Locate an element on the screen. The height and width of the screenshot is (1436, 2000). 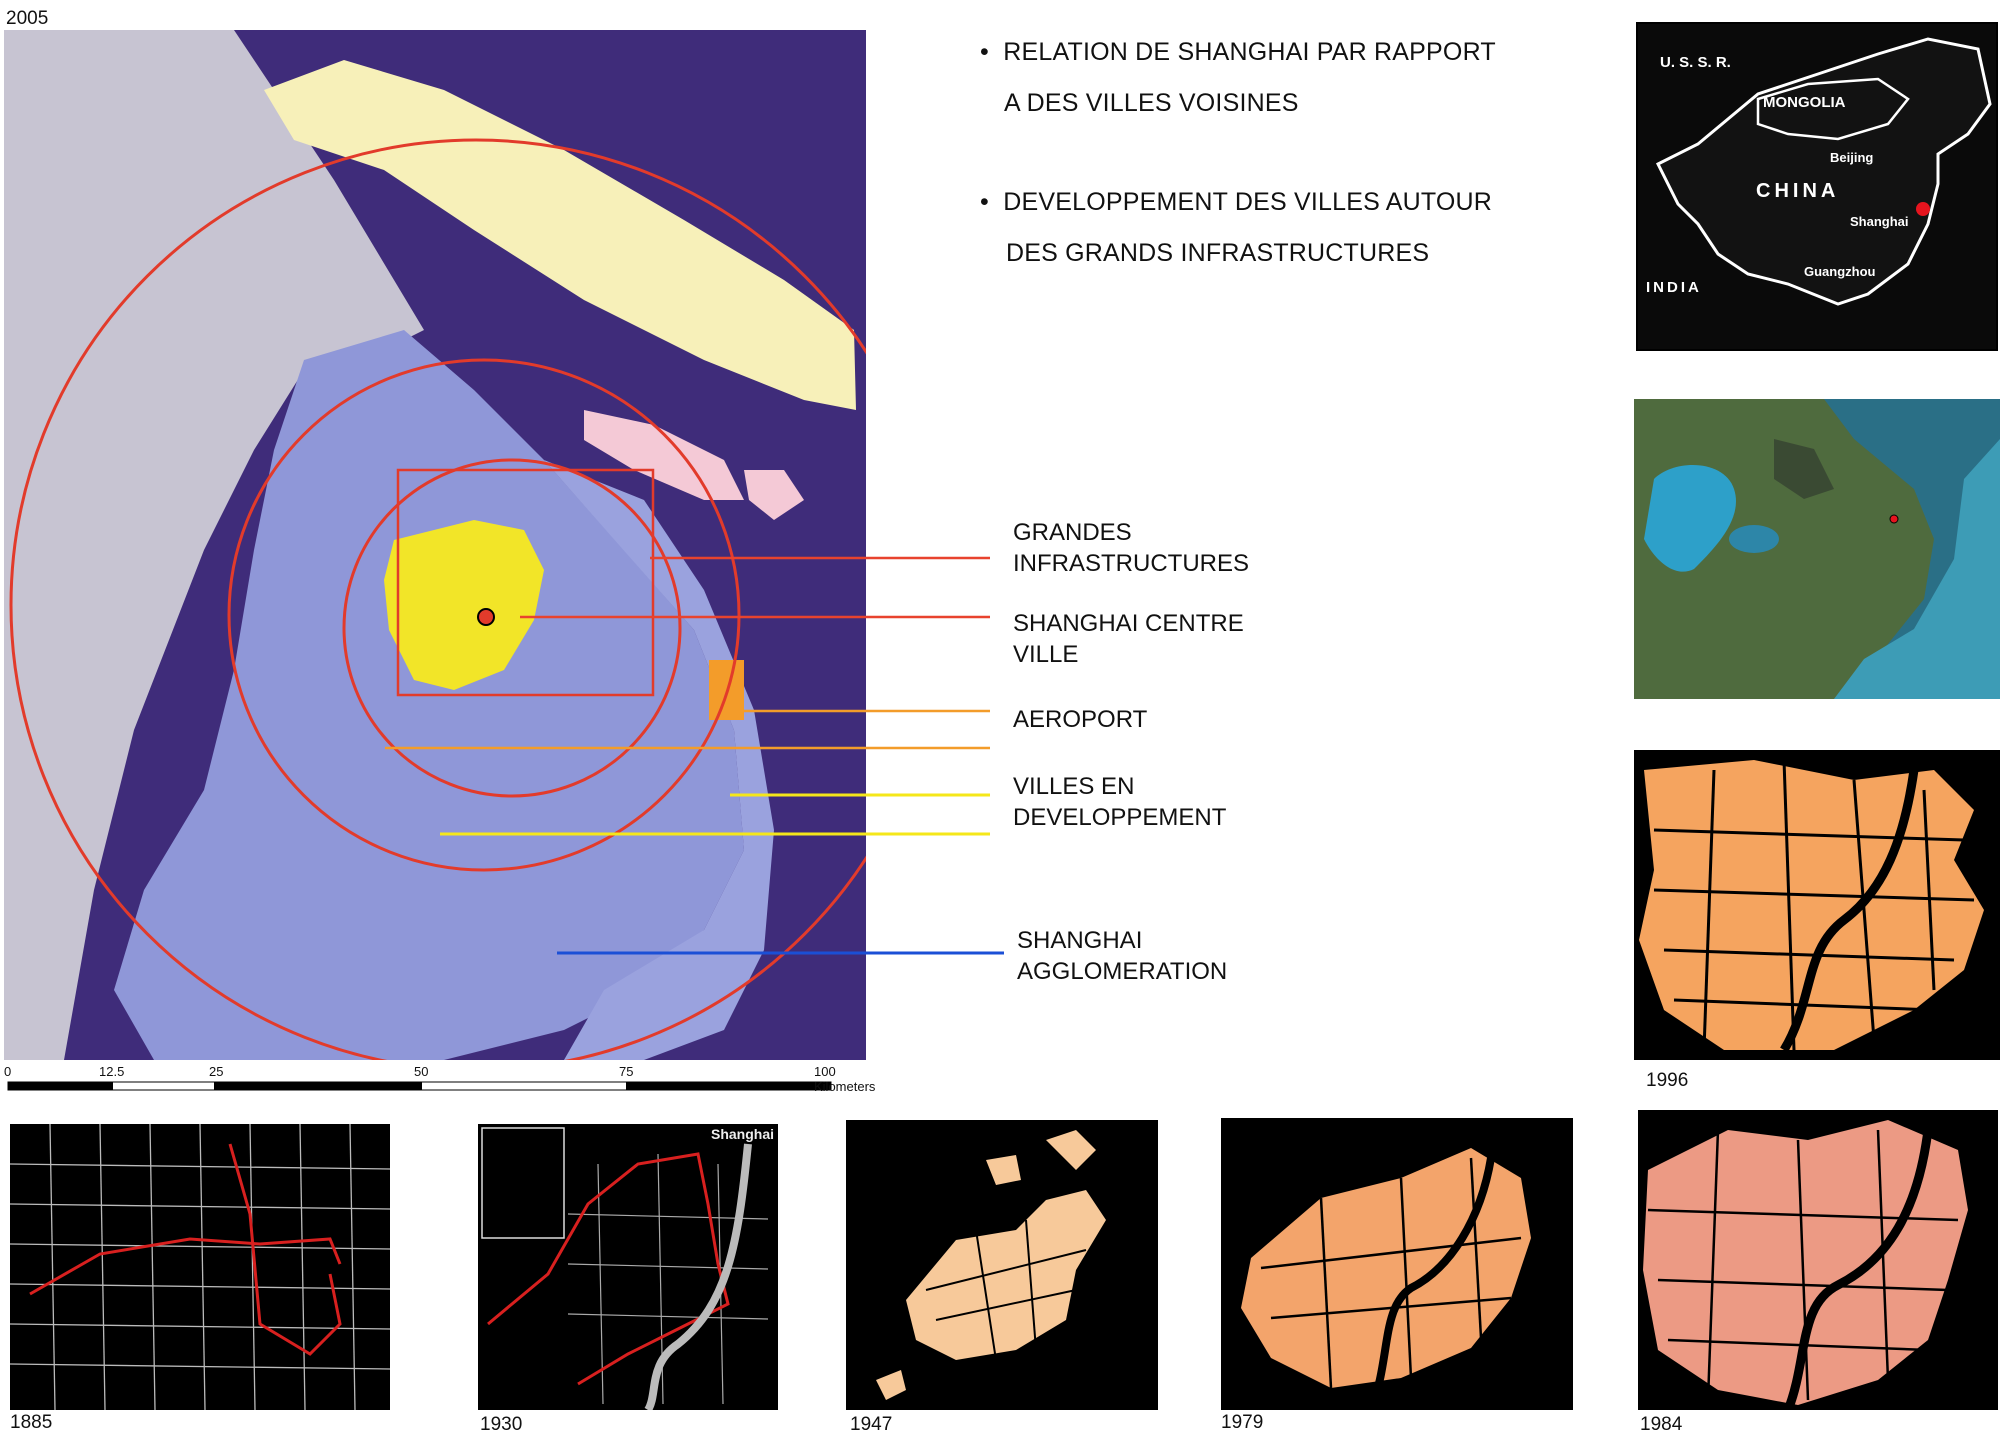
bullet-1-line2: A DES VILLES VOISINES is located at coordinates (1151, 103).